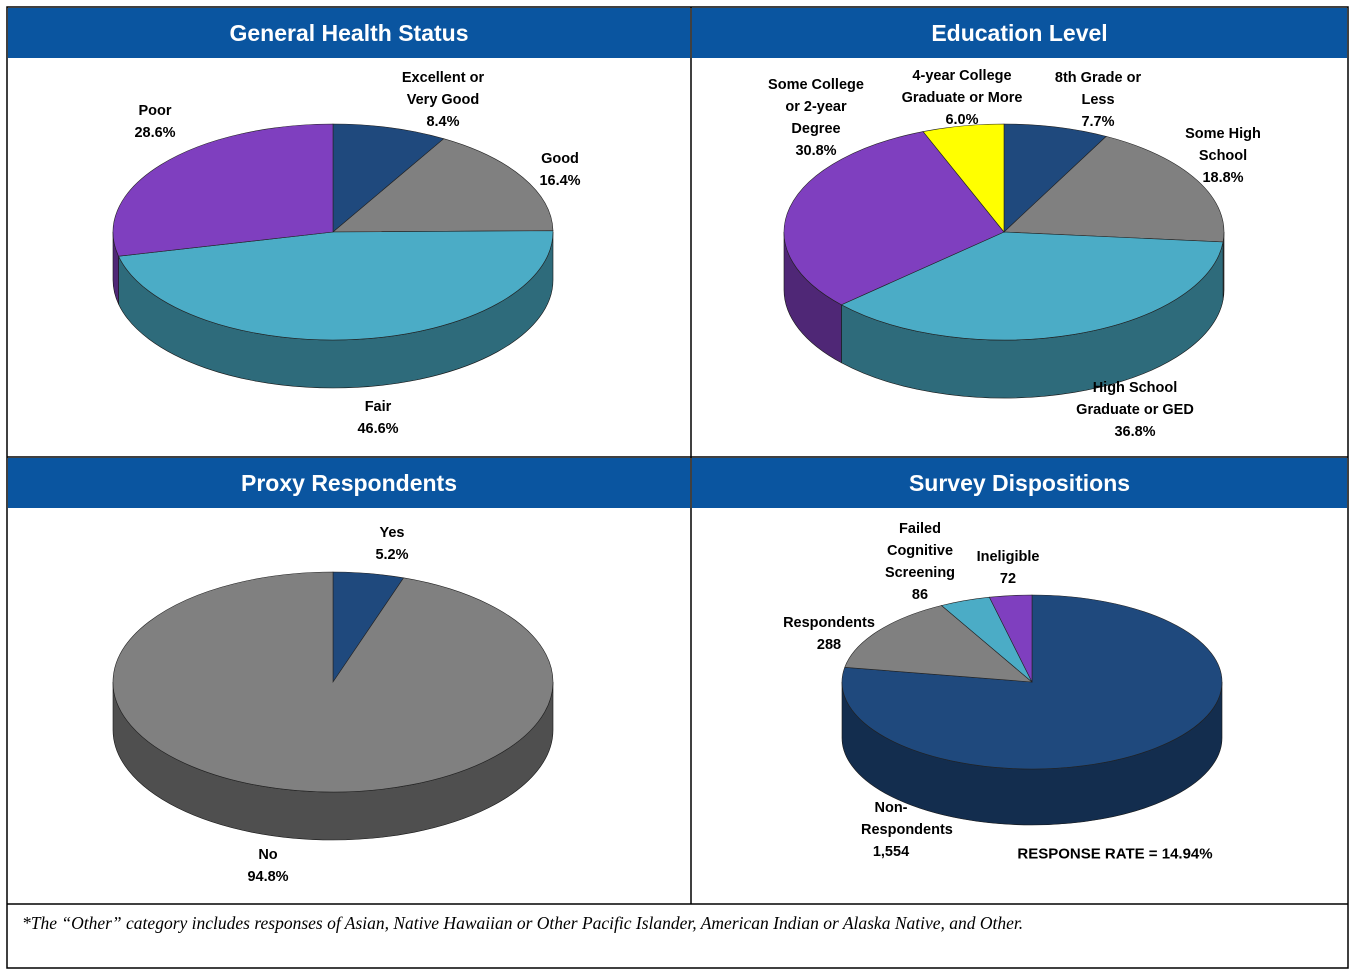 This screenshot has width=1352, height=971. I want to click on value-label: 28.6%, so click(155, 133).